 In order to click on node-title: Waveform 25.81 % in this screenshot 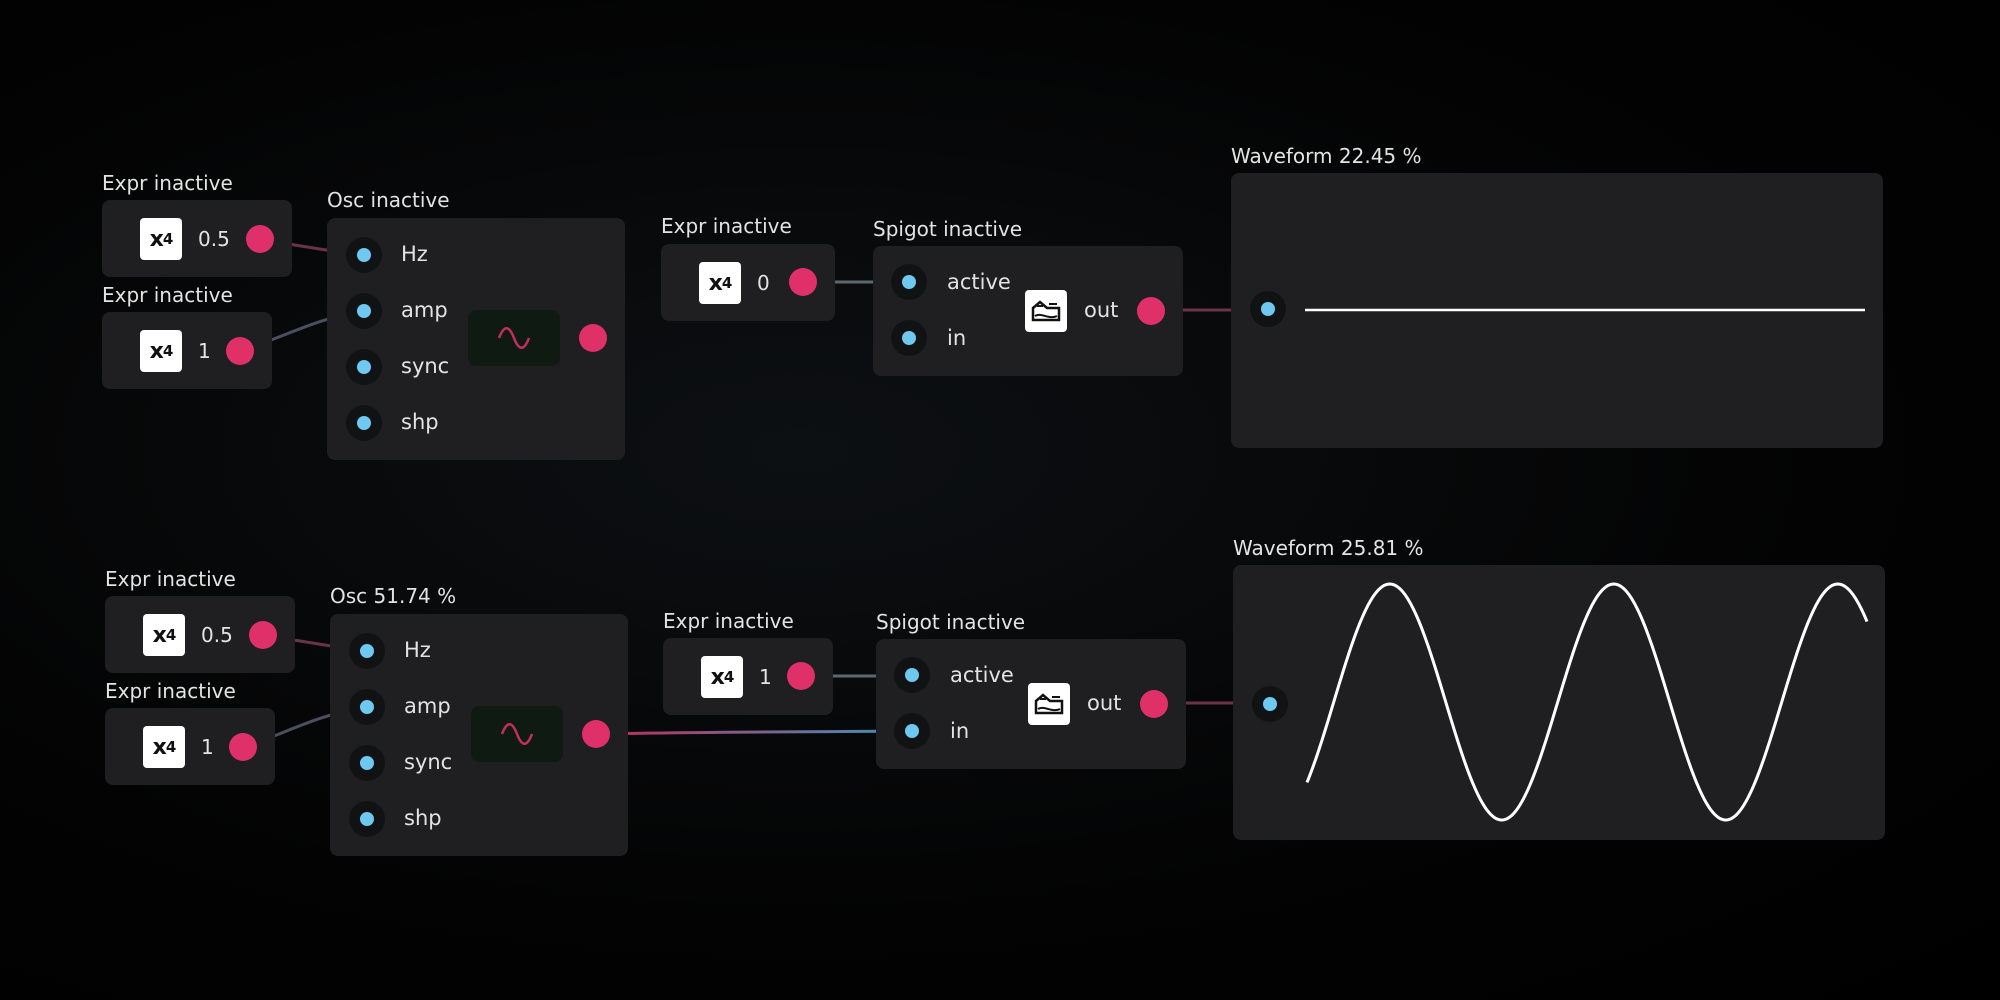, I will do `click(1328, 548)`.